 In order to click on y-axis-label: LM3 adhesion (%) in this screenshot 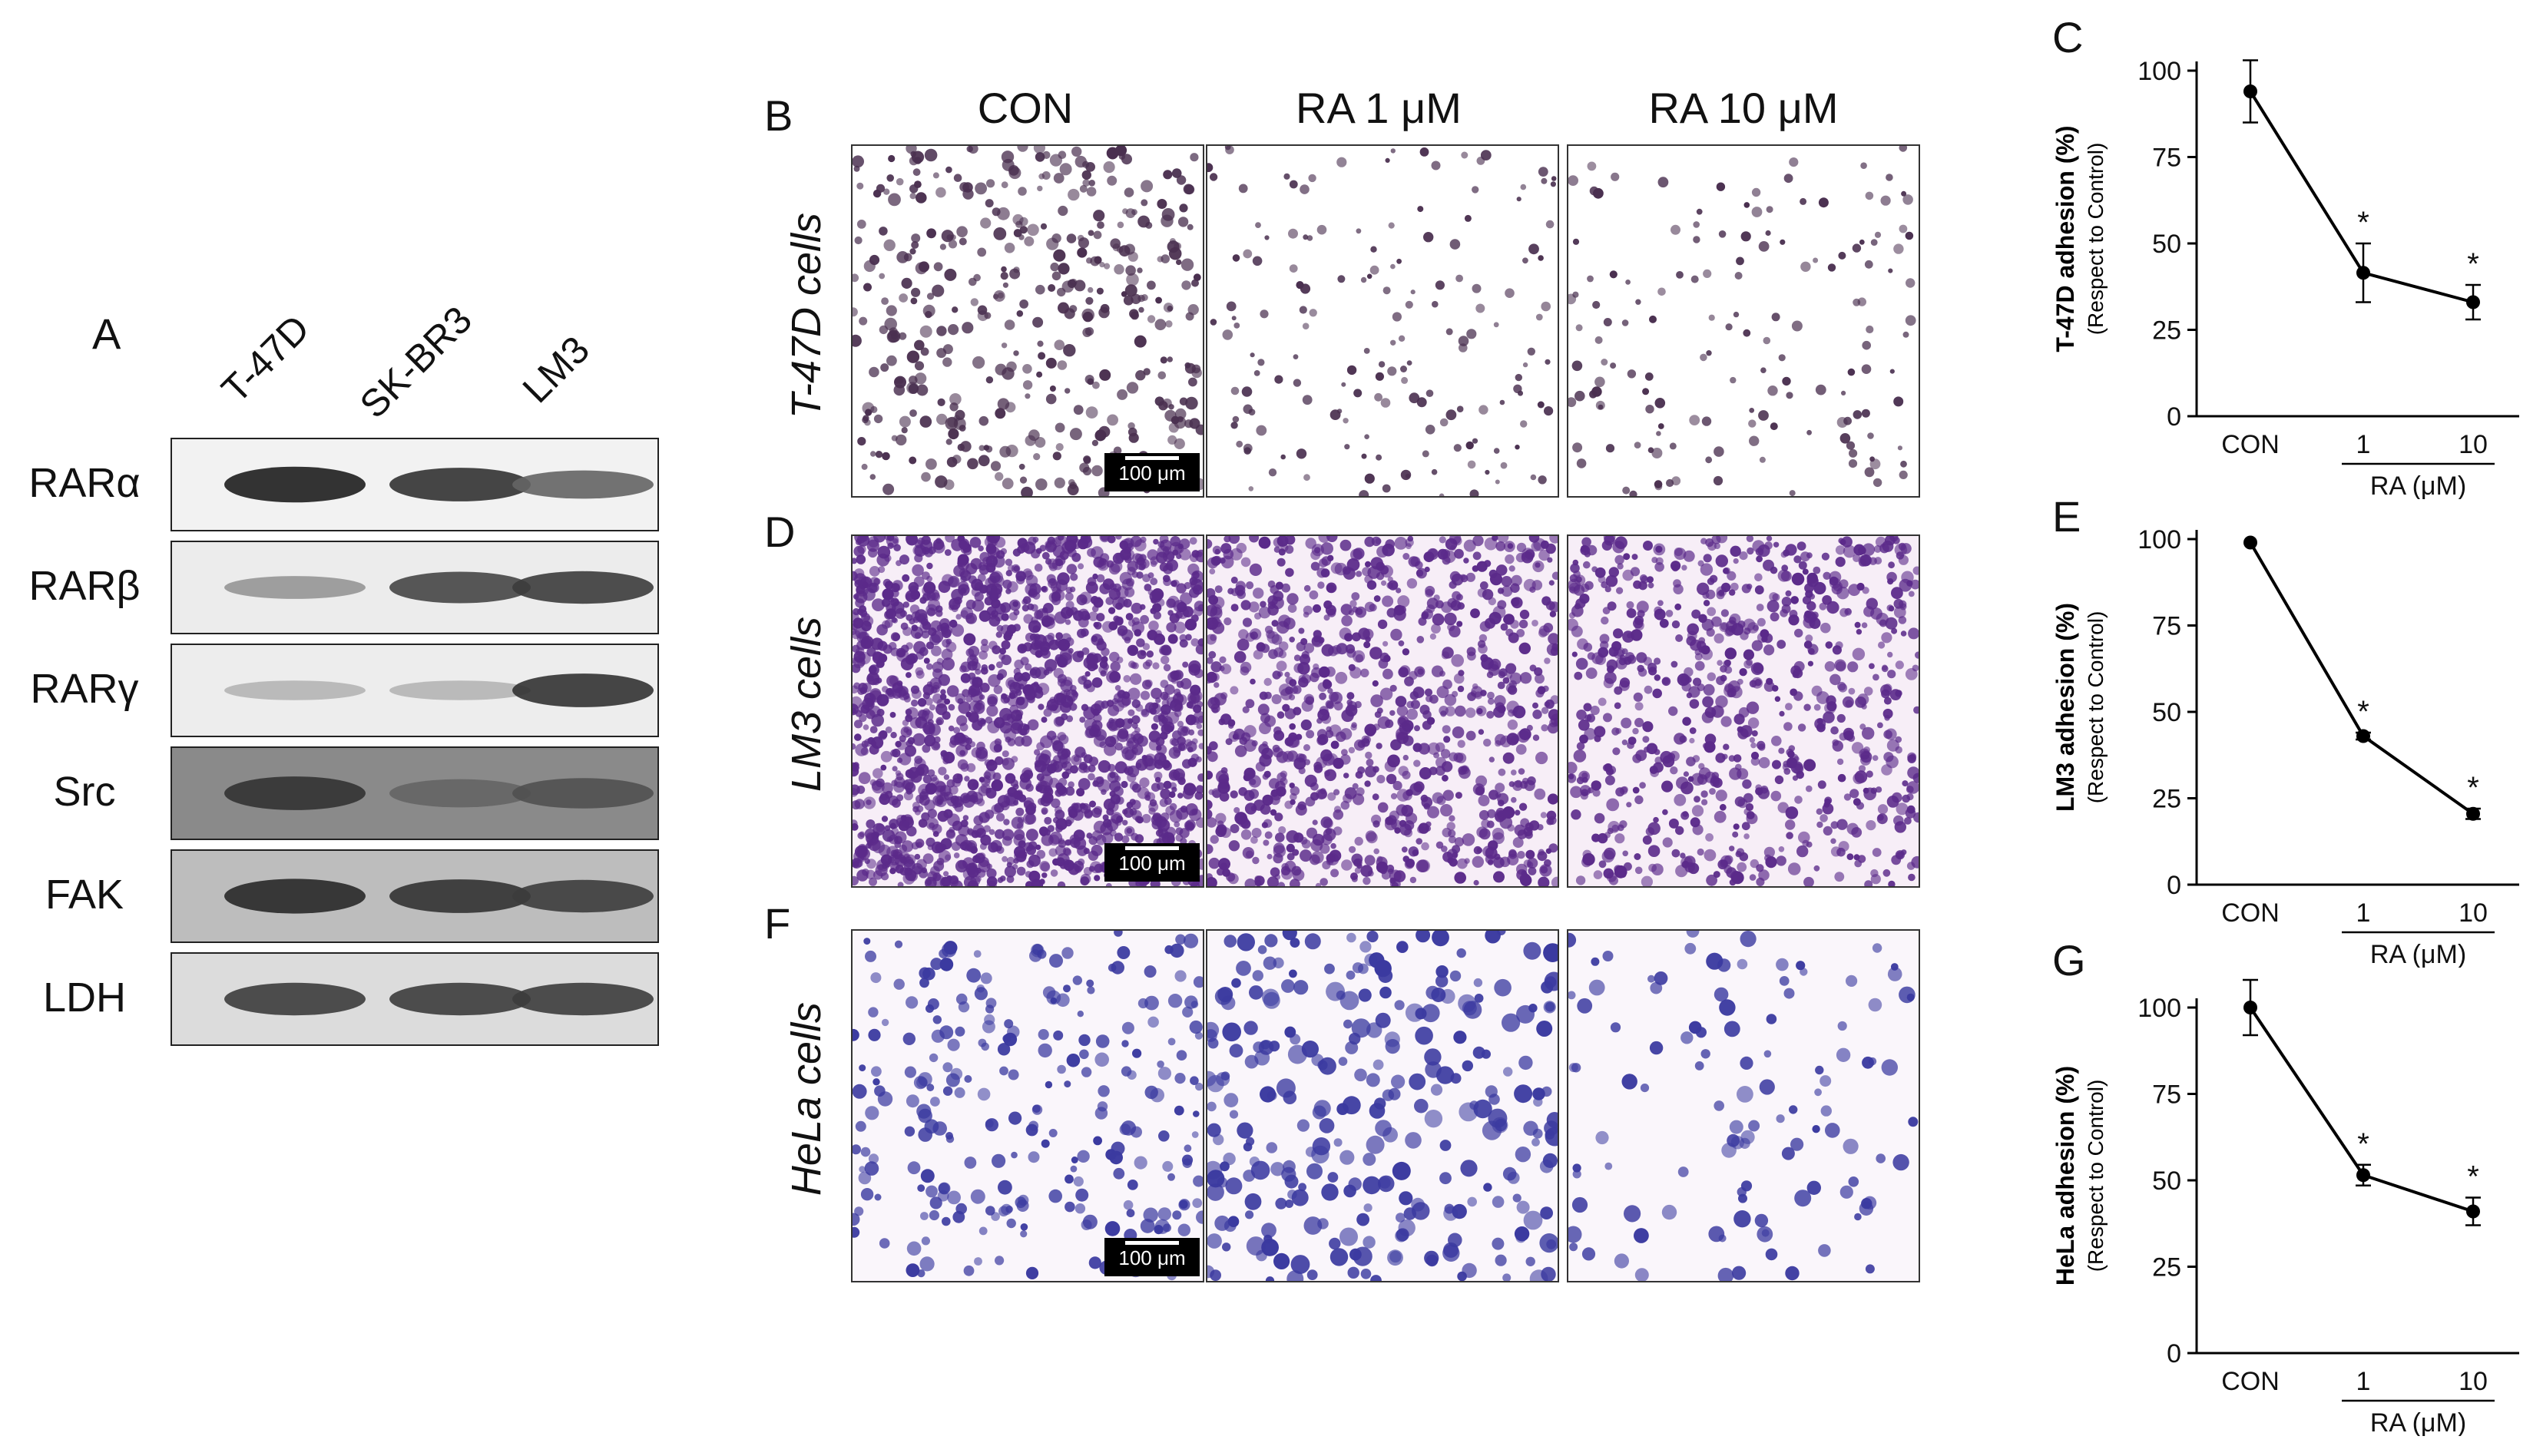, I will do `click(2065, 707)`.